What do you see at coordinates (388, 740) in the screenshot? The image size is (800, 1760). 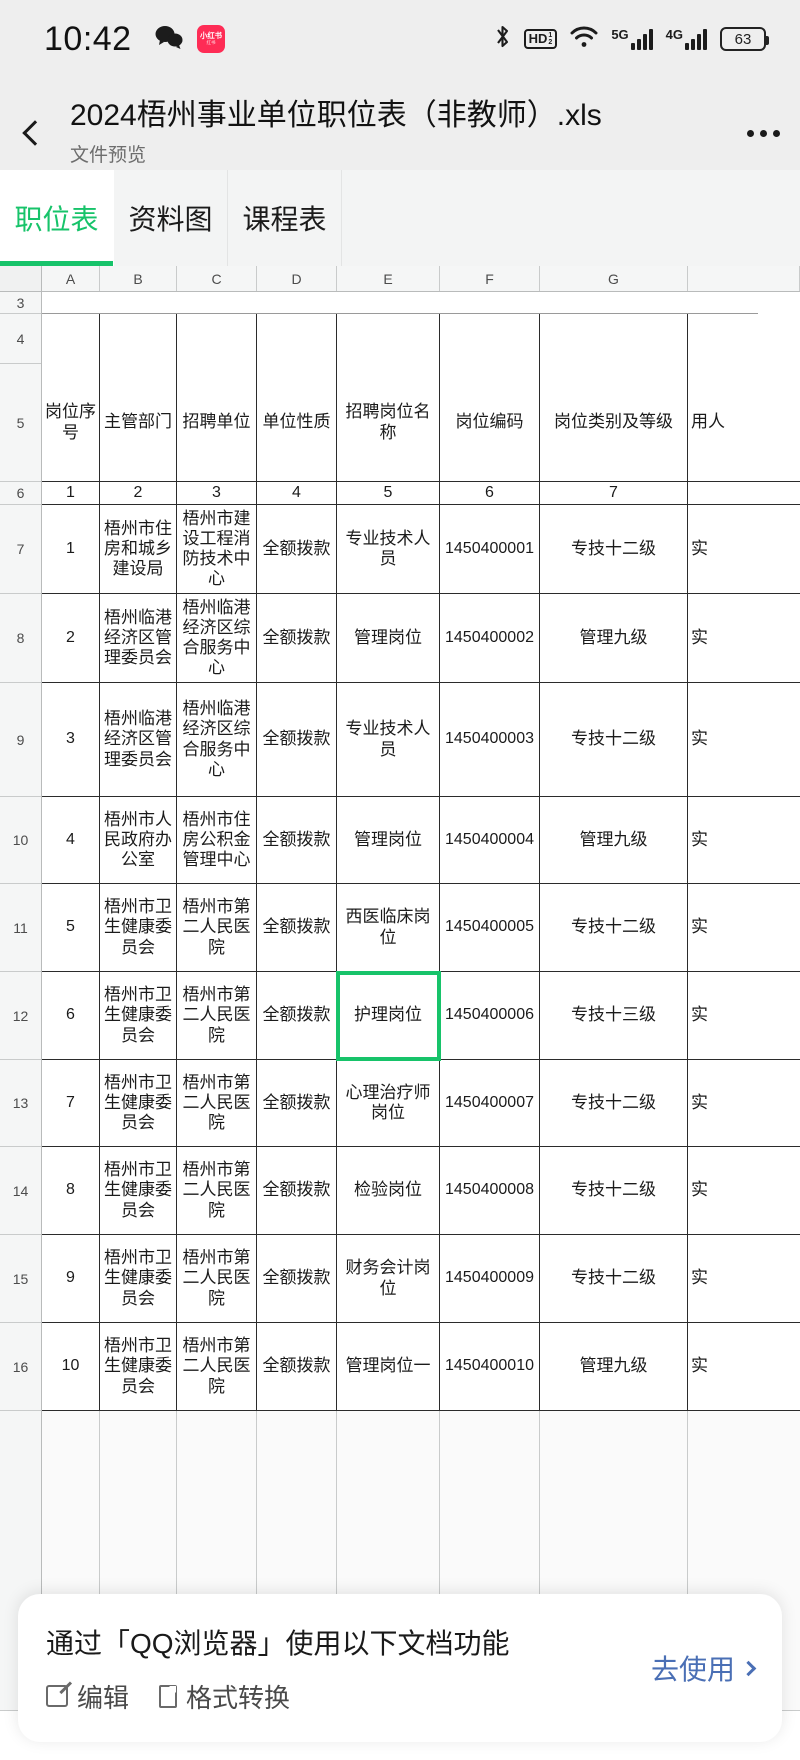 I see `cell-E9: 专业技术人员` at bounding box center [388, 740].